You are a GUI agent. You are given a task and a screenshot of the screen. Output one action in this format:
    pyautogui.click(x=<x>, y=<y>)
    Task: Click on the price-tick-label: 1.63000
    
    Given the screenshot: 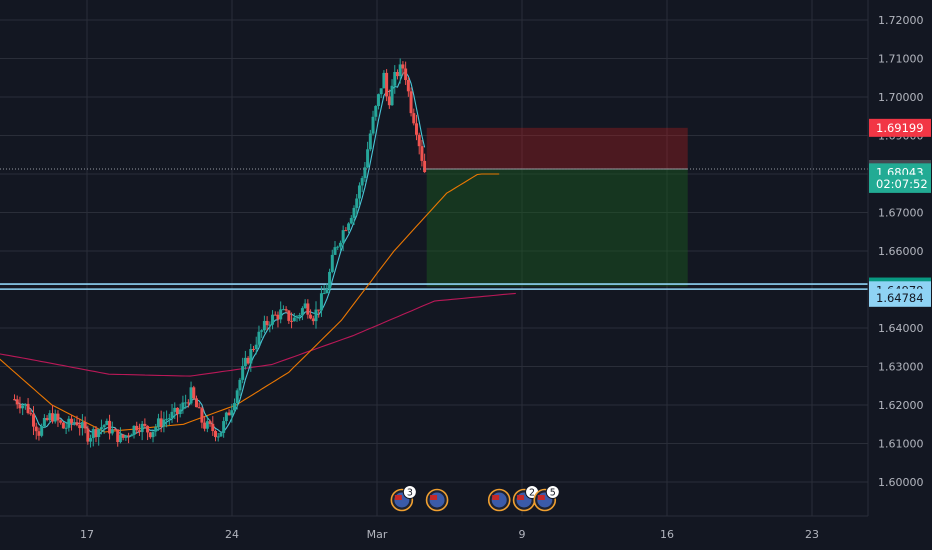 What is the action you would take?
    pyautogui.click(x=901, y=367)
    